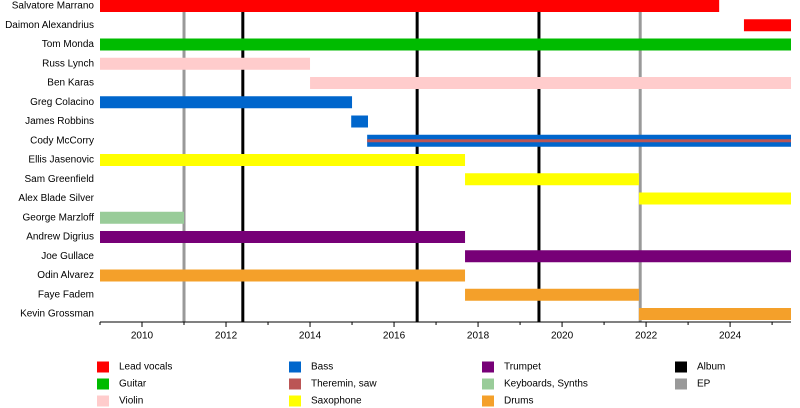 The height and width of the screenshot is (408, 800). I want to click on member-name: Tom Monda, so click(68, 44).